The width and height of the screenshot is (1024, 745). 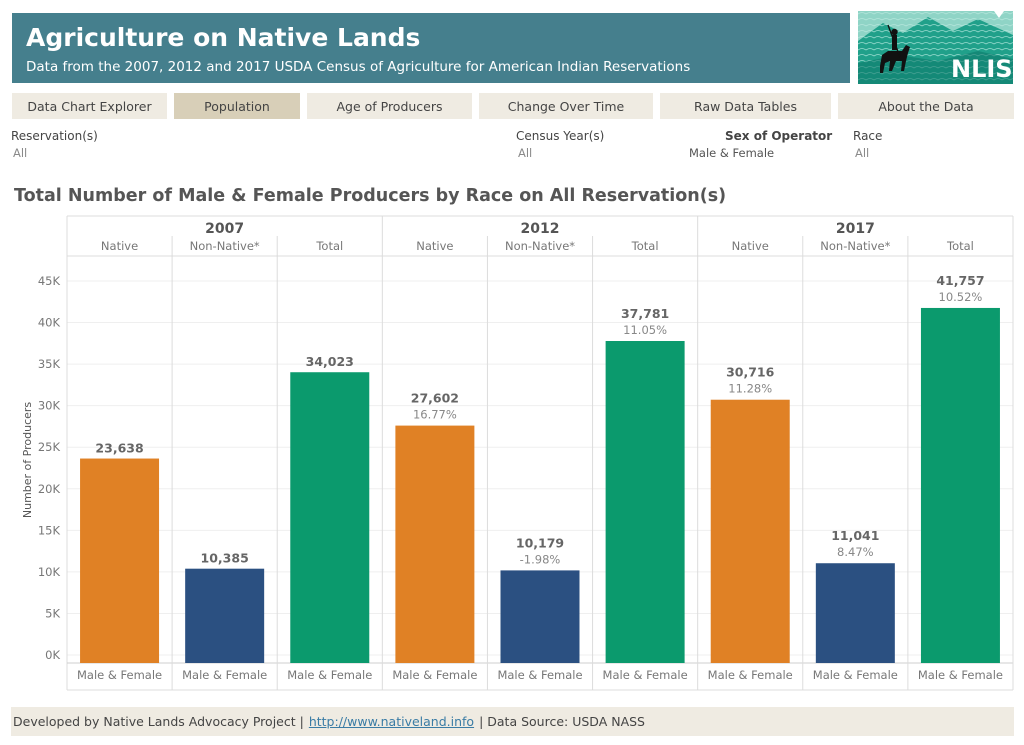 What do you see at coordinates (49, 489) in the screenshot?
I see `y-tick-label: 20K` at bounding box center [49, 489].